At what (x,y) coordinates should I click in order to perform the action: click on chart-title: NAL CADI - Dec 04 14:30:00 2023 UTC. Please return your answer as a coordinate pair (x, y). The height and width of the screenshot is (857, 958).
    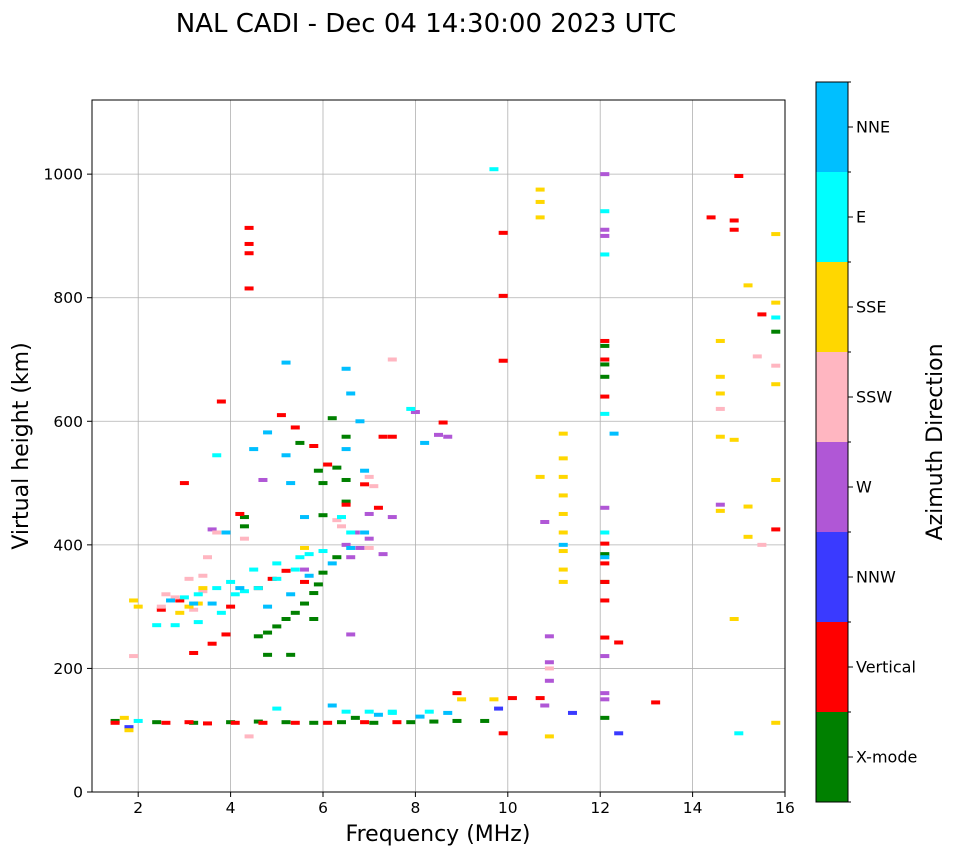
    Looking at the image, I should click on (426, 24).